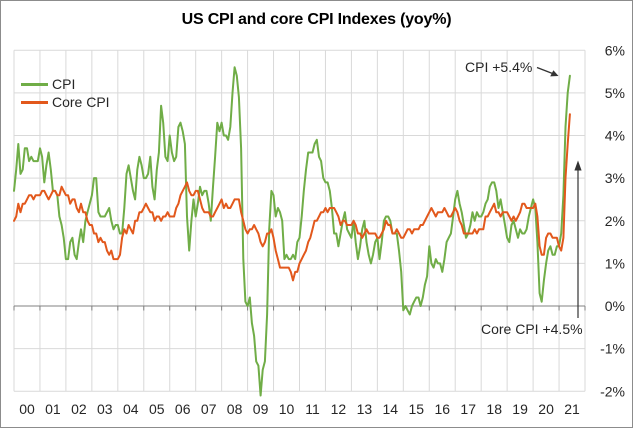 This screenshot has height=428, width=633. What do you see at coordinates (615, 221) in the screenshot?
I see `y-axis-tick-label: 2%` at bounding box center [615, 221].